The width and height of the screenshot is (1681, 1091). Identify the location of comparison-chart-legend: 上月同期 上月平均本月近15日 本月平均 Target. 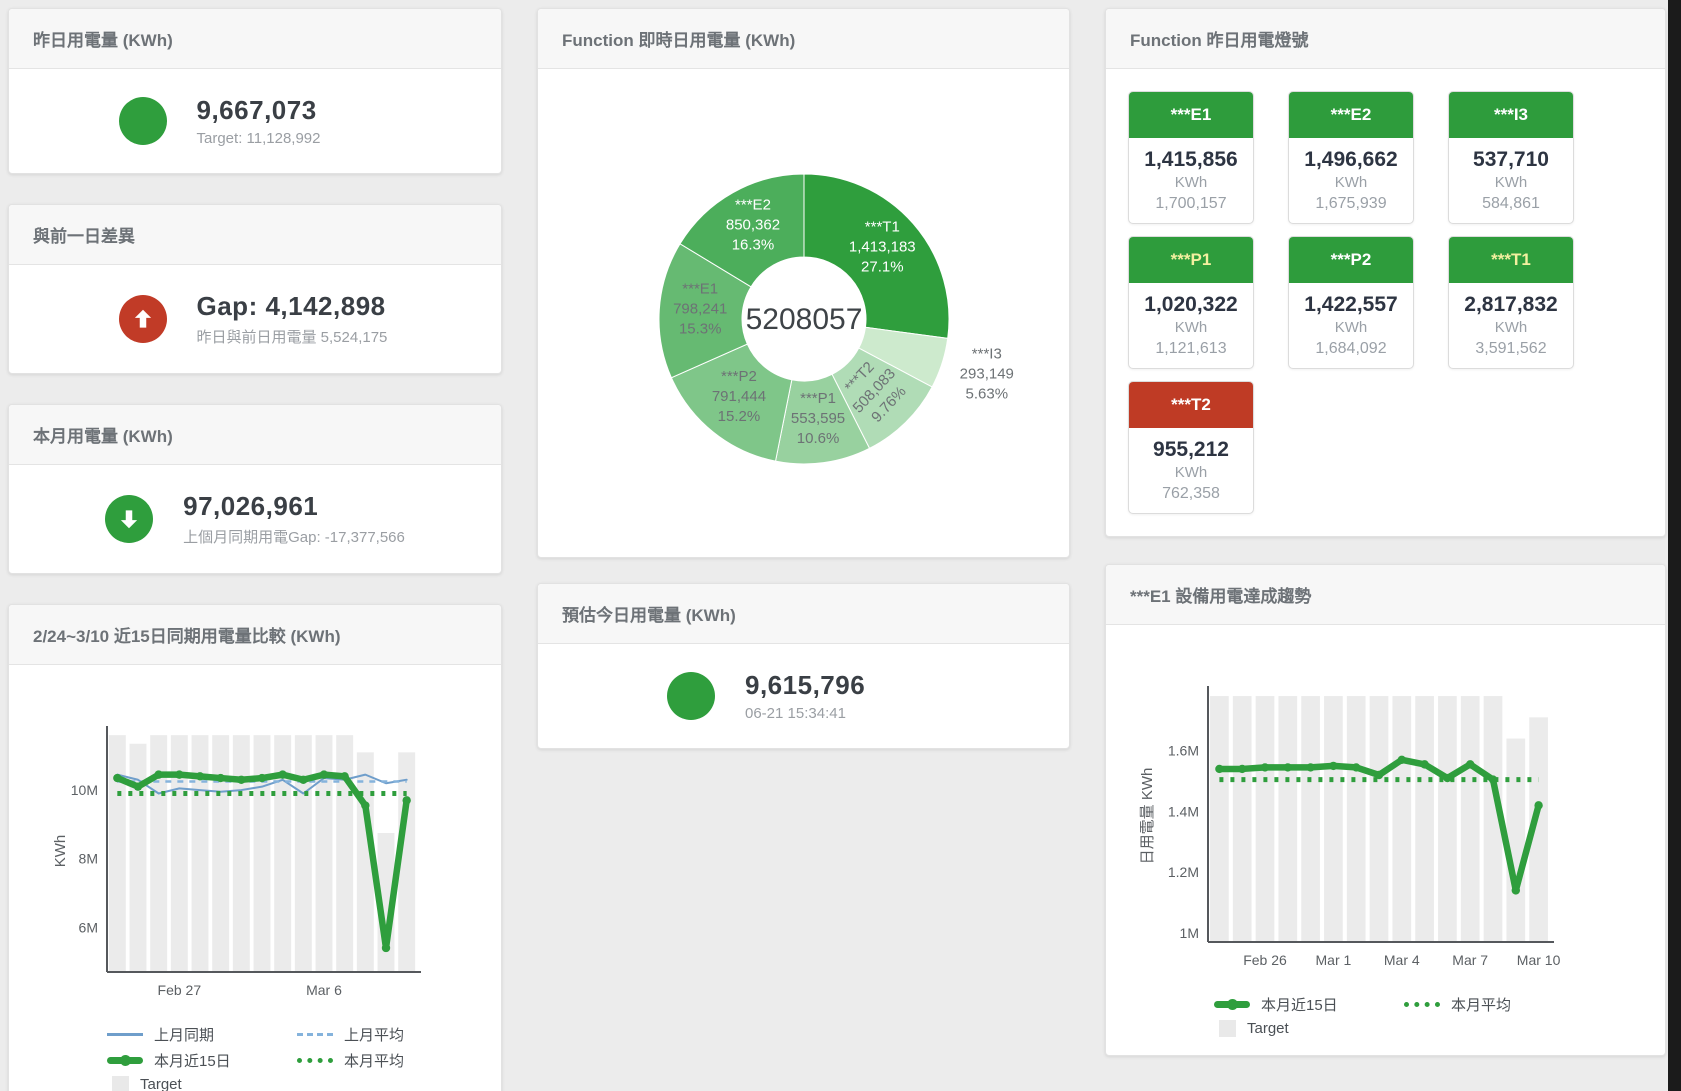
(296, 1057).